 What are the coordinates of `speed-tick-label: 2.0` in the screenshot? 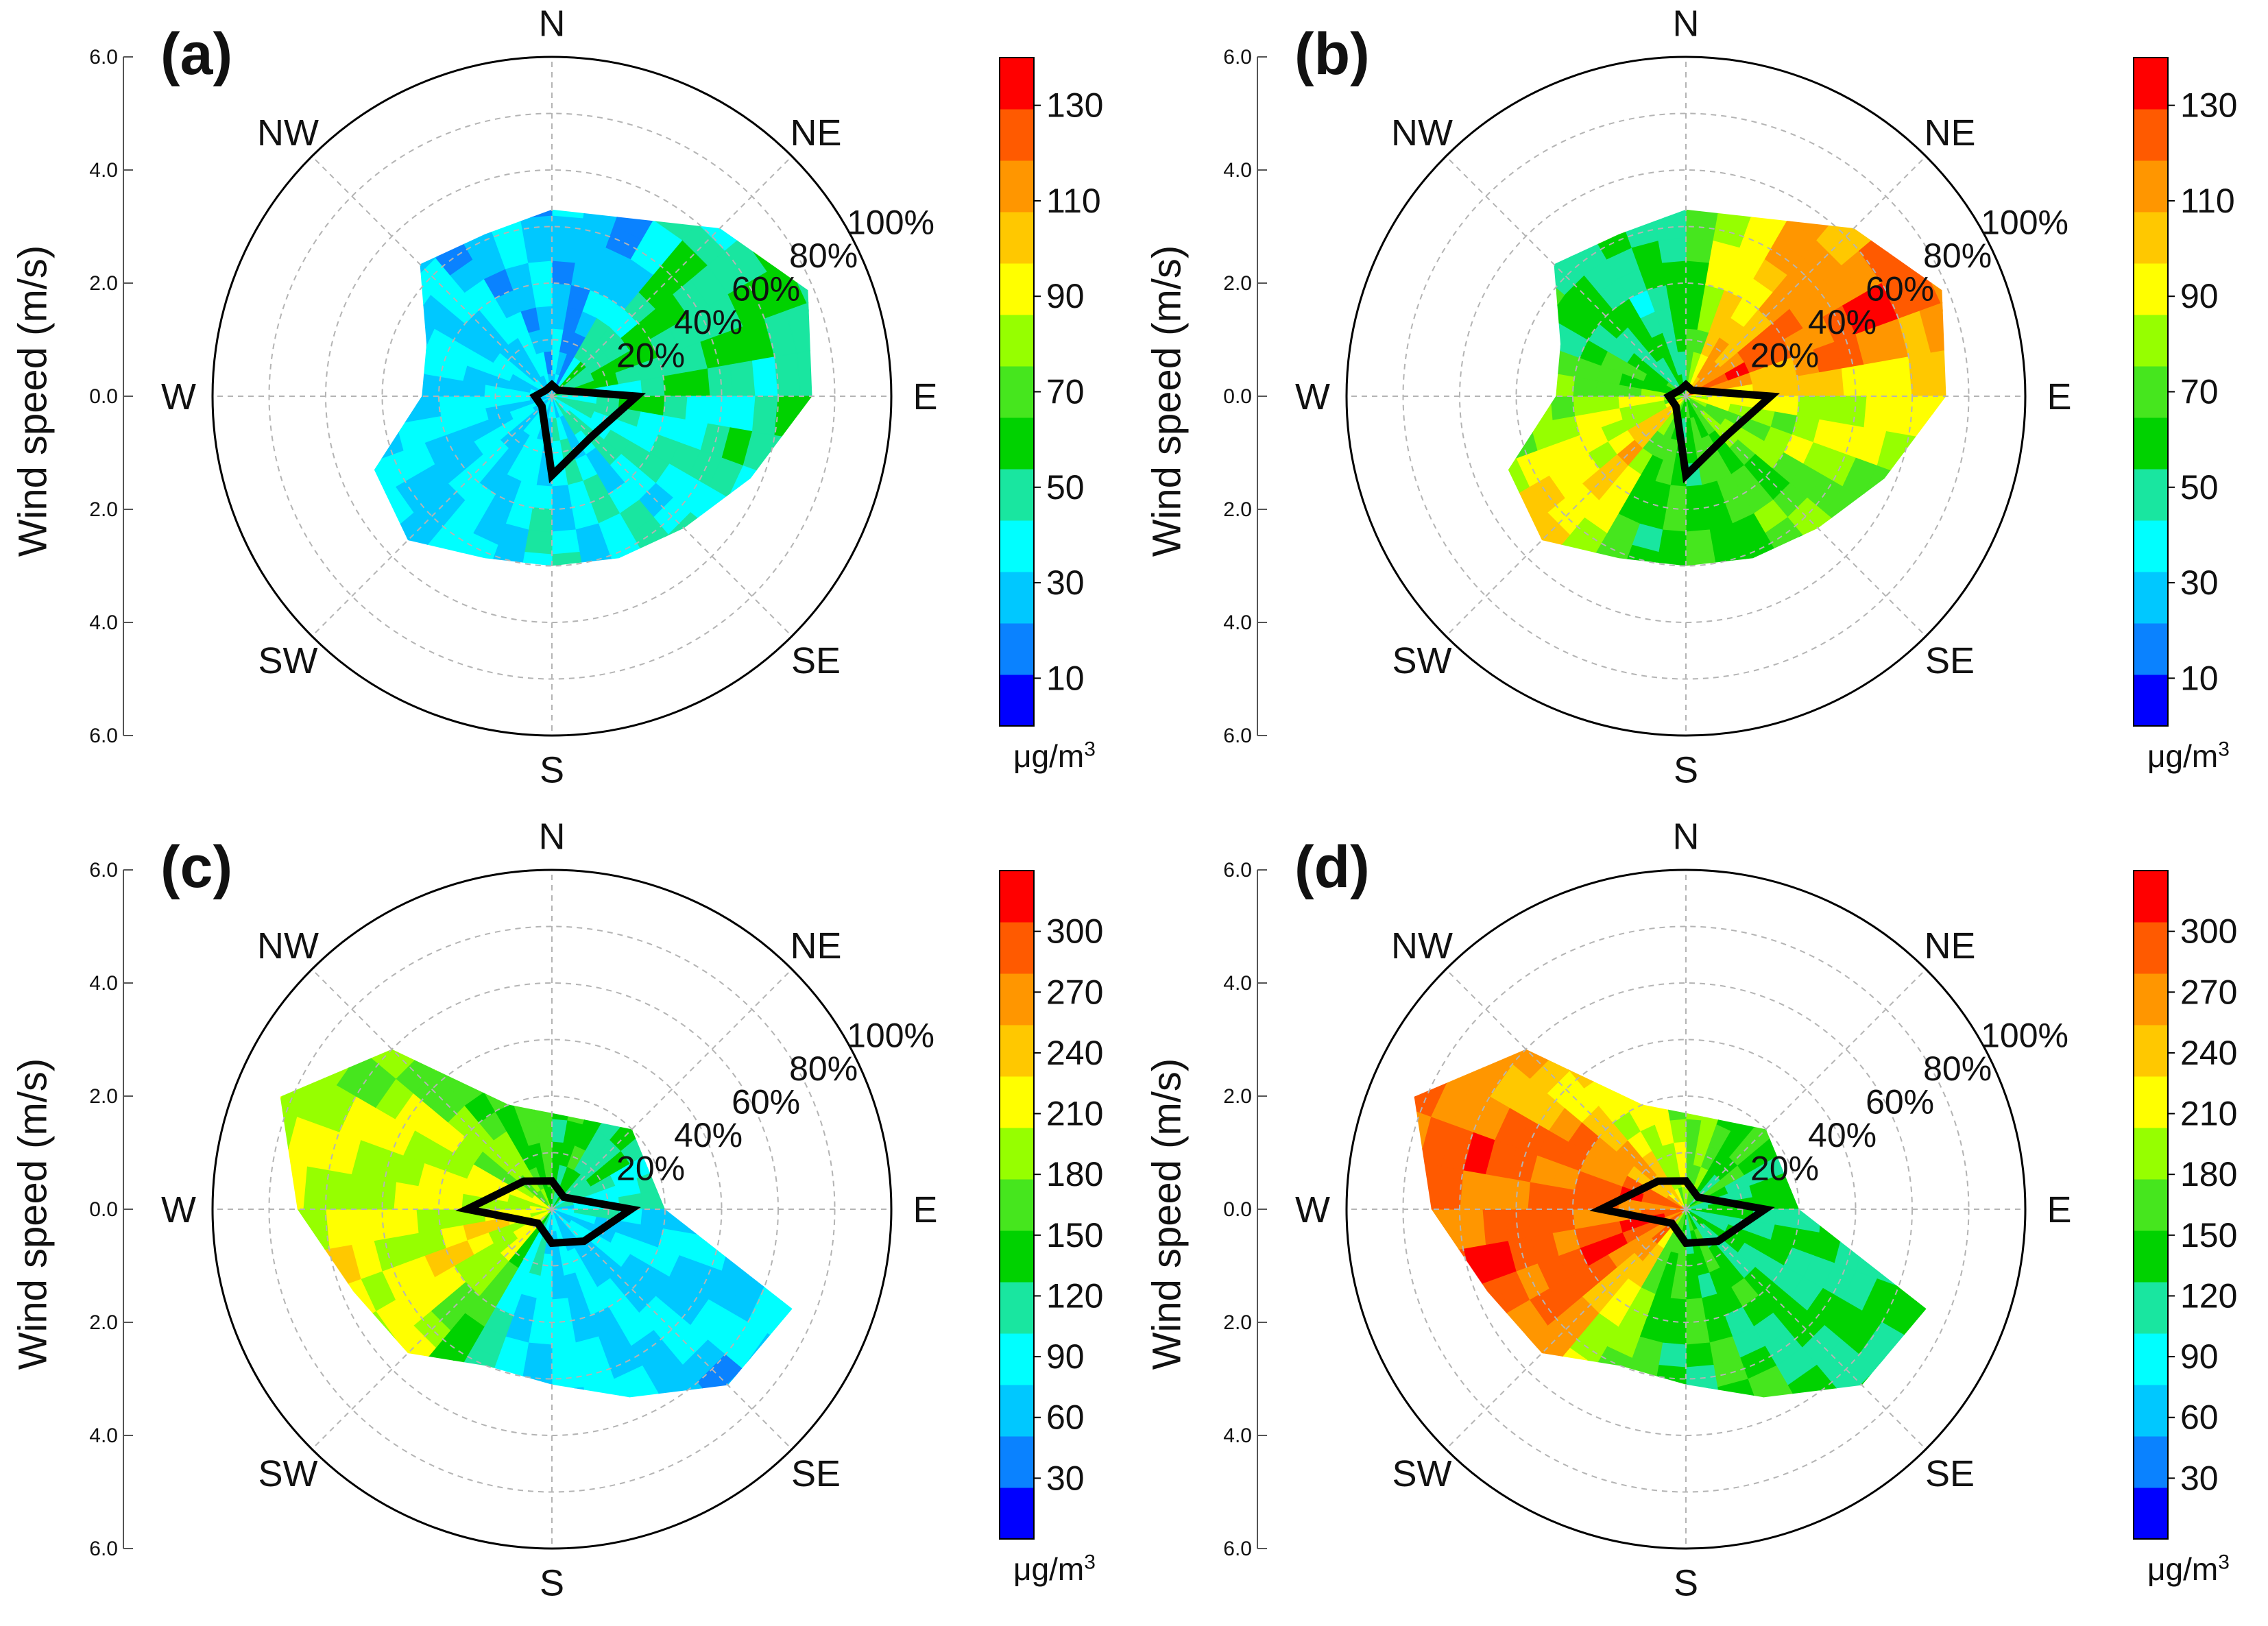 It's located at (1237, 1096).